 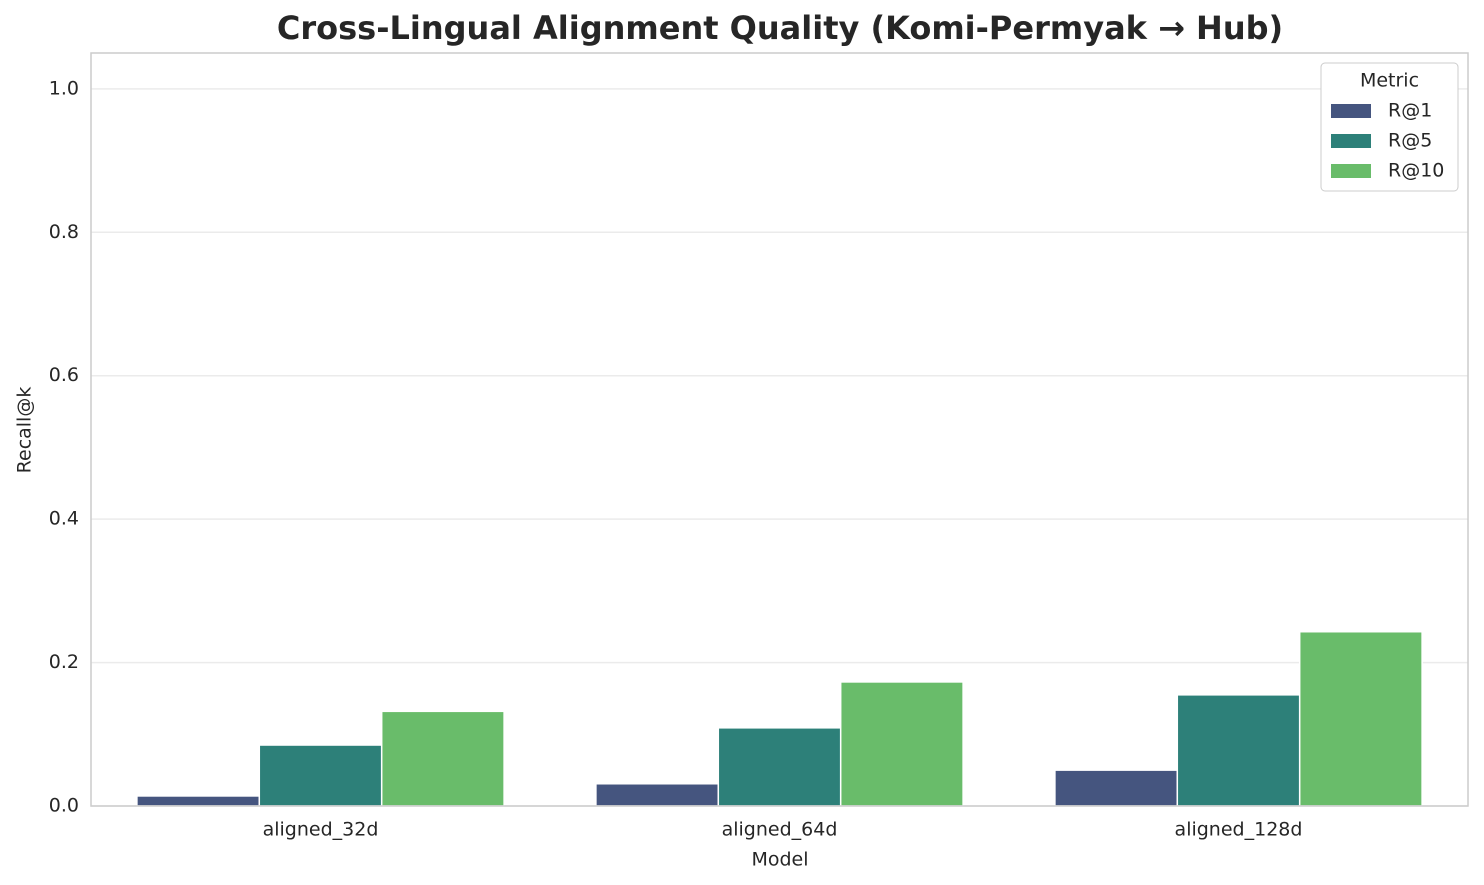 I want to click on y-tick-label: 1.0, so click(x=64, y=88).